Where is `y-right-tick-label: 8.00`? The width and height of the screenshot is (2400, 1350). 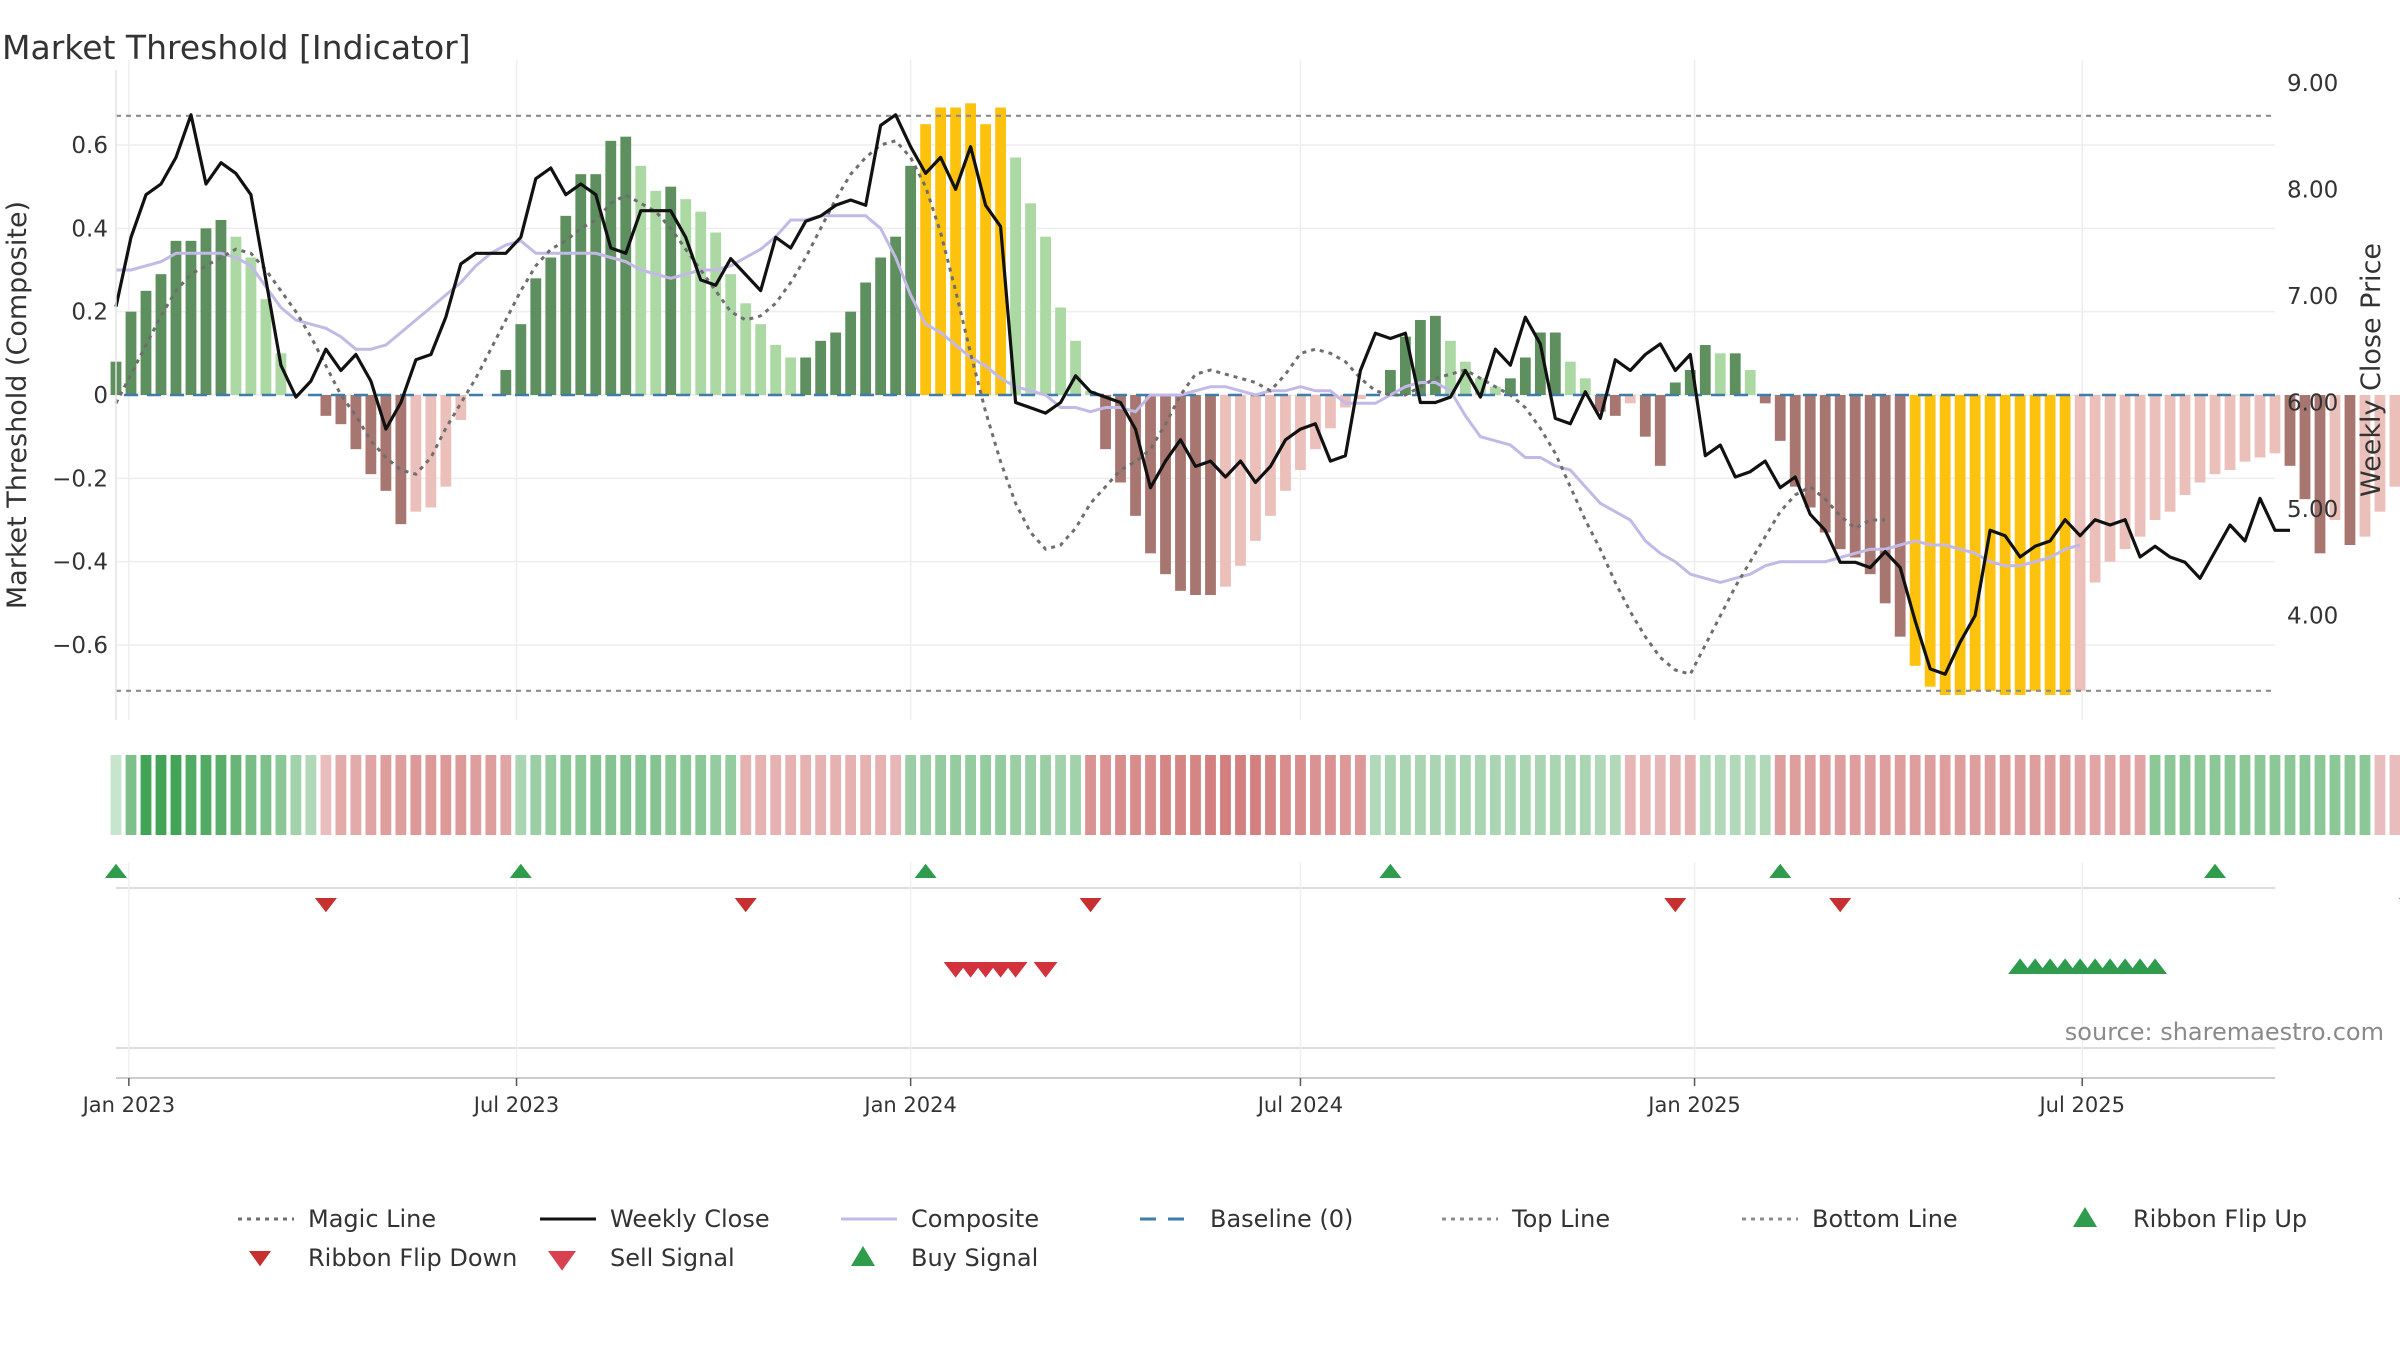 y-right-tick-label: 8.00 is located at coordinates (2312, 190).